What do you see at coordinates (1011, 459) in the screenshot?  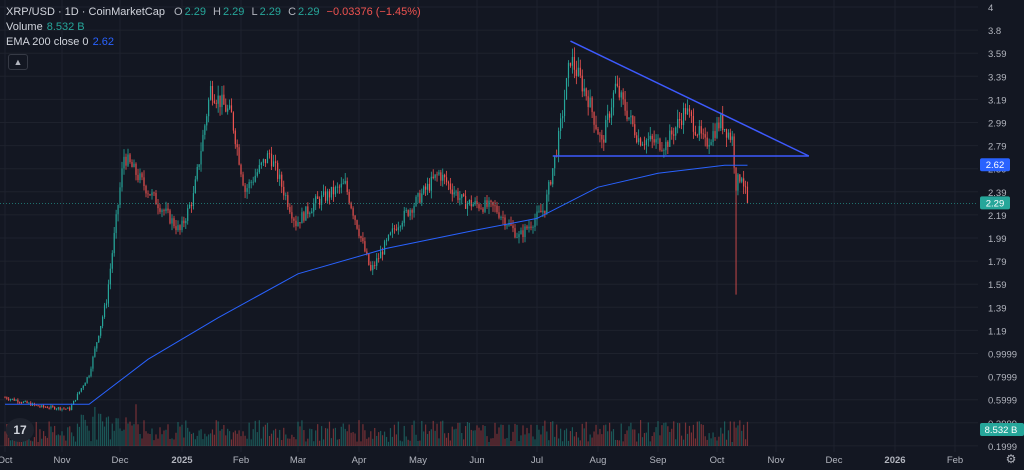 I see `gear-icon: ⚙` at bounding box center [1011, 459].